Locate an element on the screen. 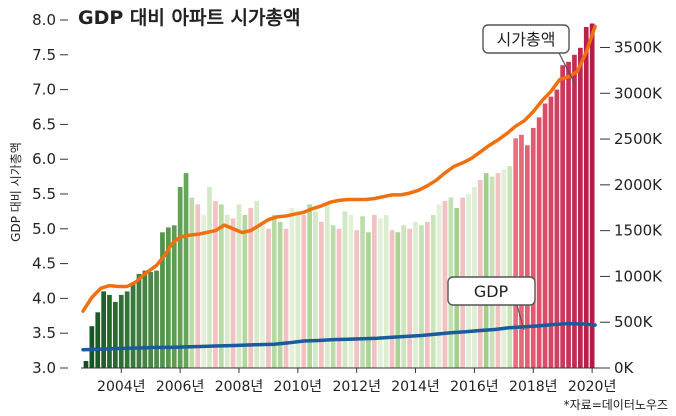 This screenshot has height=416, width=676. x-tick-label: 2016년 is located at coordinates (474, 387).